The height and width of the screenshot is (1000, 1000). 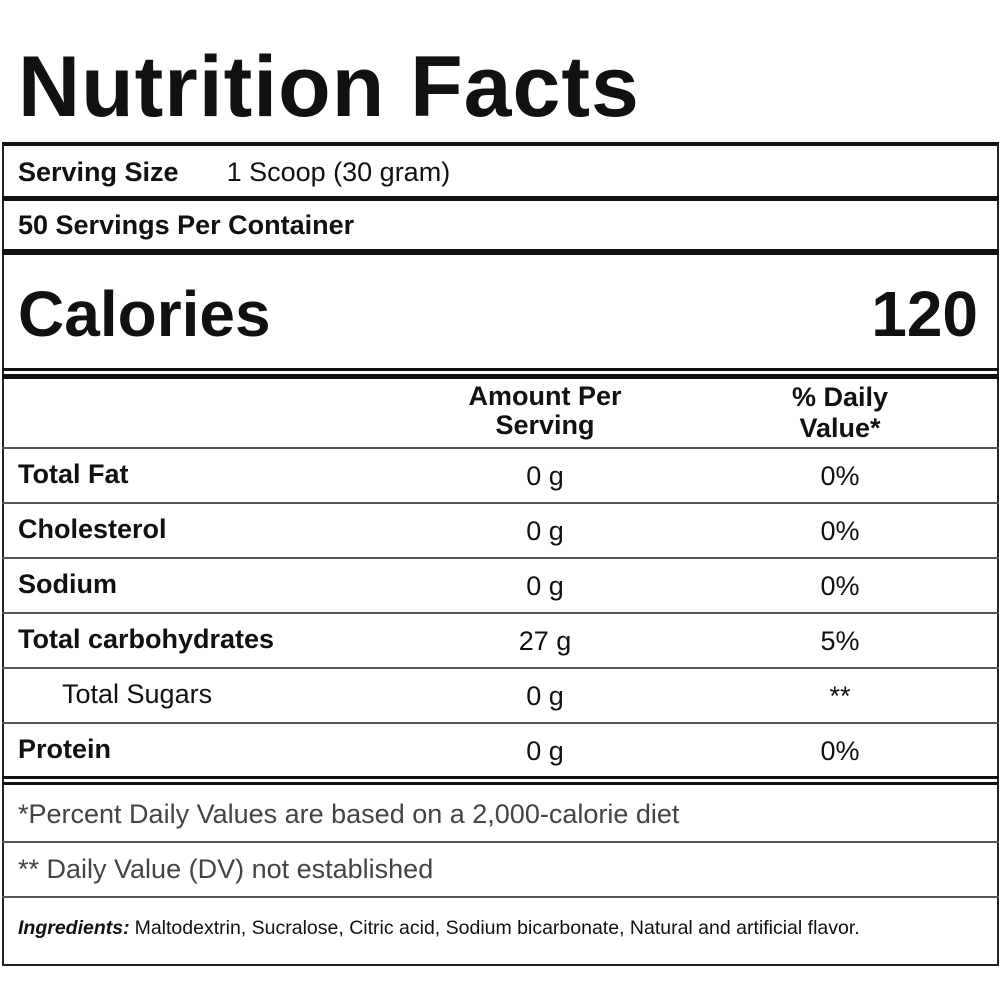 What do you see at coordinates (65, 748) in the screenshot?
I see `nutrient-name: Protein` at bounding box center [65, 748].